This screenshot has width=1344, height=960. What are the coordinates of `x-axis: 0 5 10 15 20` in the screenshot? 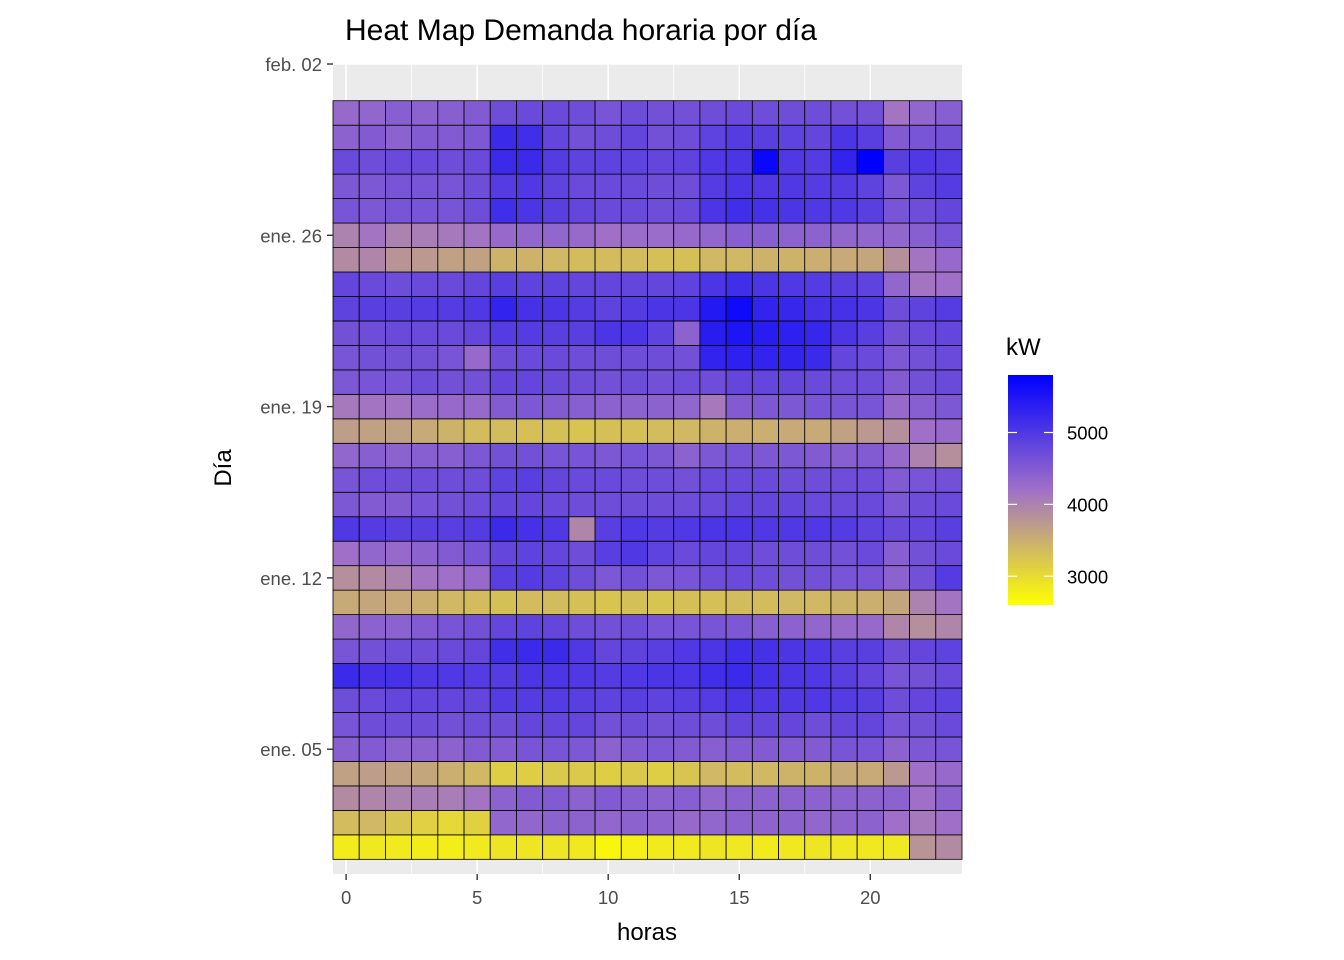 It's located at (611, 891).